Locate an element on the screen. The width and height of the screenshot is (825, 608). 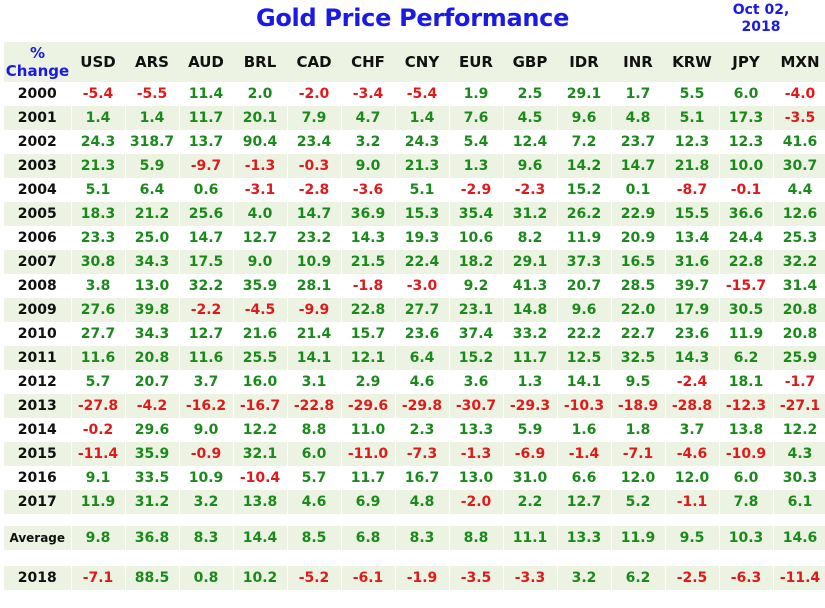
row-label: 2012 is located at coordinates (38, 382).